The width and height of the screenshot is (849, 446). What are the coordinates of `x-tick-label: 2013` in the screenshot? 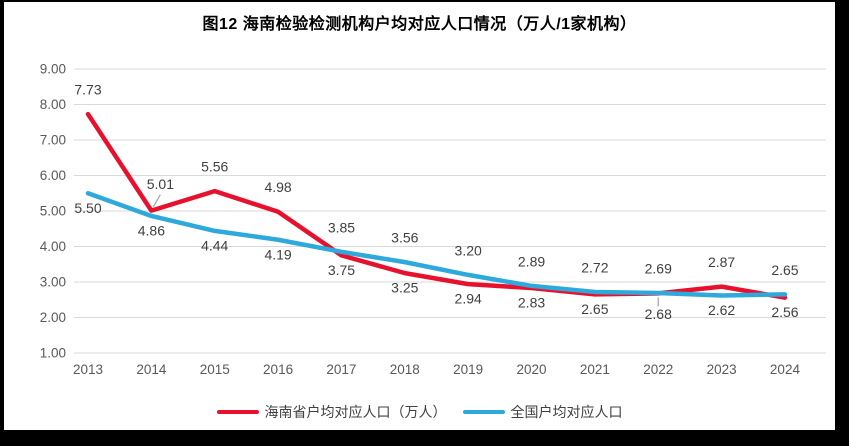 It's located at (88, 369).